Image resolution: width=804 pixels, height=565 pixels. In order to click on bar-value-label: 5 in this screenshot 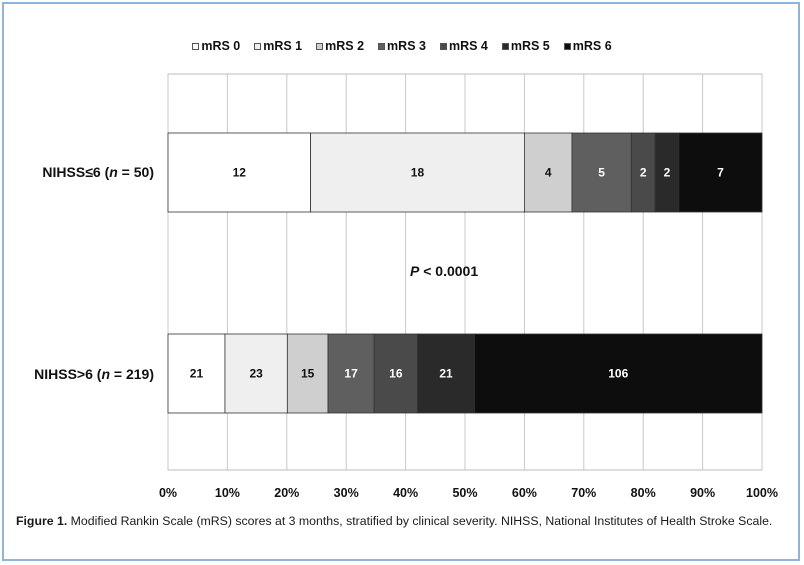, I will do `click(601, 173)`.